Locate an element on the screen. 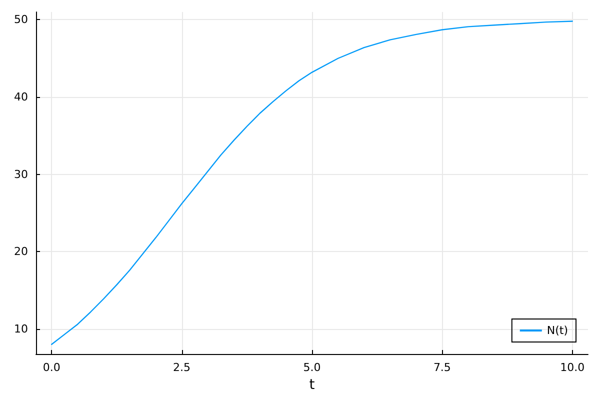 Image resolution: width=600 pixels, height=400 pixels. x-tick-label: 10.0 is located at coordinates (572, 367).